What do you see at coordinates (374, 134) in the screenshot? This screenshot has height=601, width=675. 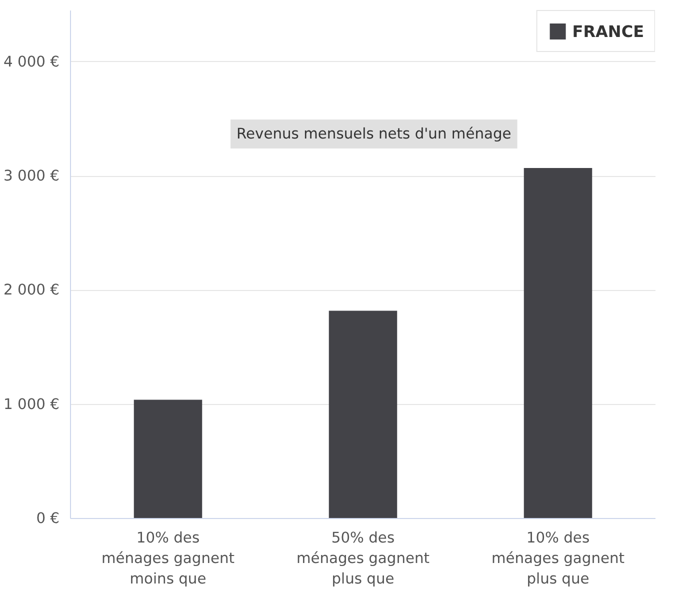 I see `annotation: Revenus mensuels nets d'un ménage` at bounding box center [374, 134].